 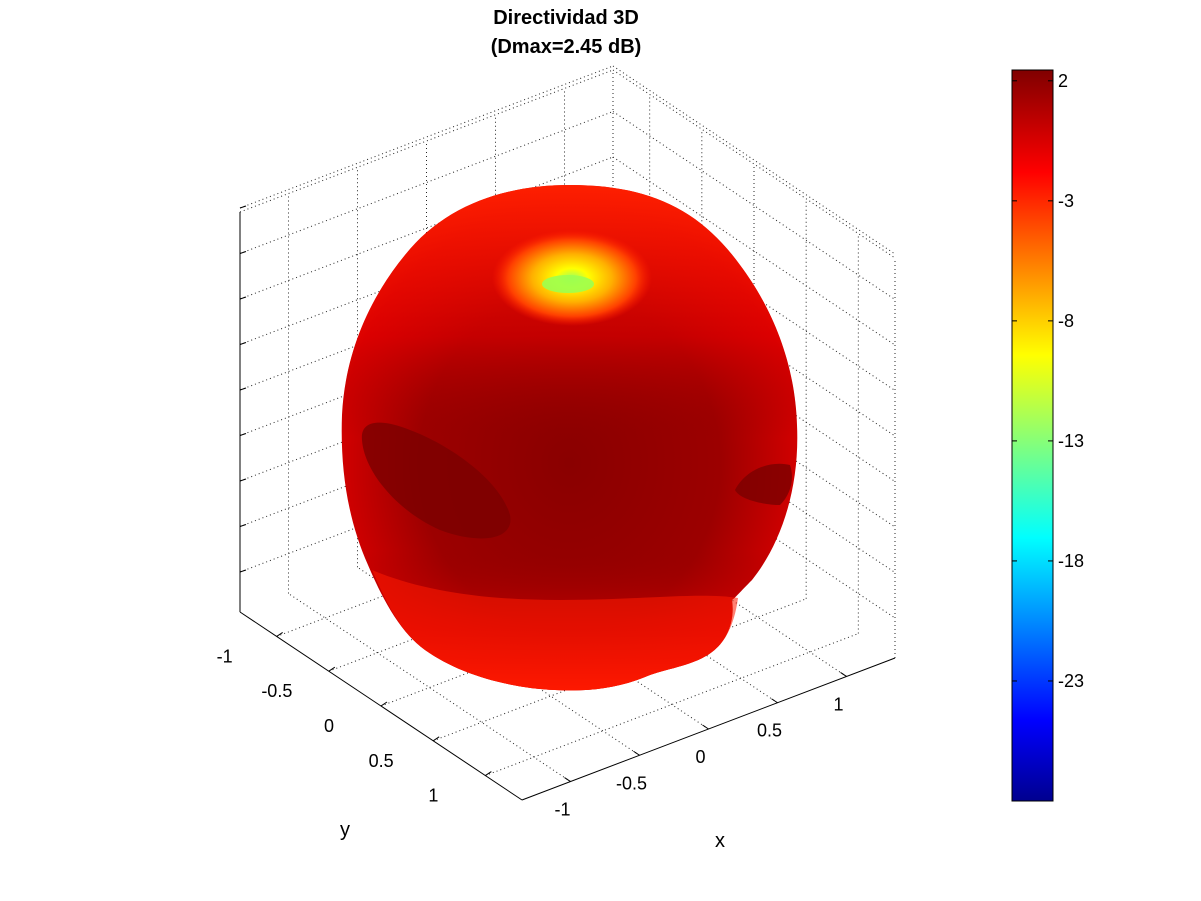 I want to click on x-tick-label: -1, so click(x=562, y=810).